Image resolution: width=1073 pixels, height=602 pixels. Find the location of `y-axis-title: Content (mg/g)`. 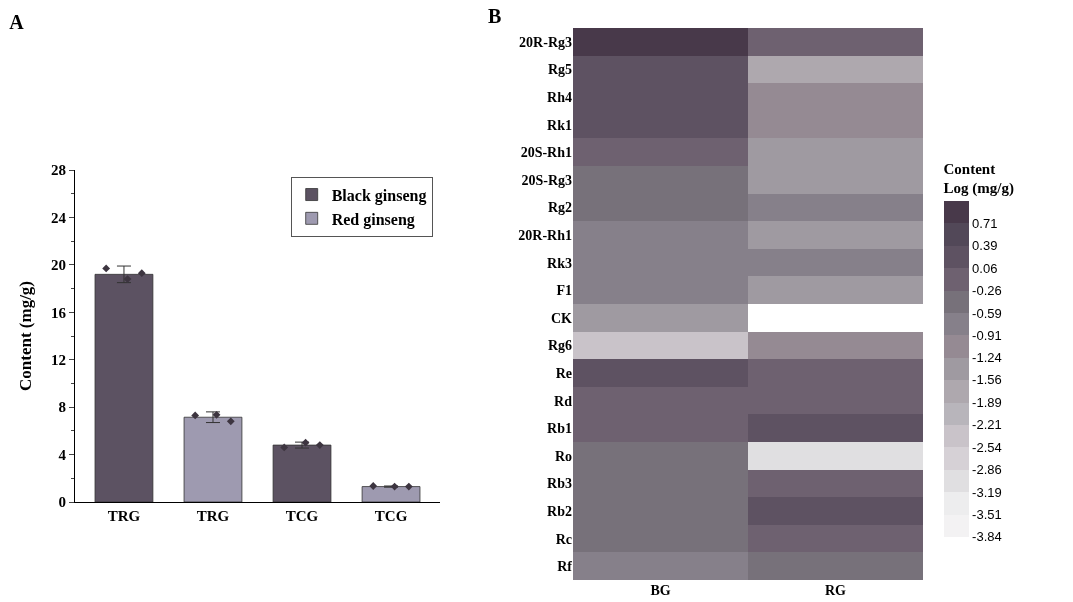

y-axis-title: Content (mg/g) is located at coordinates (25, 336).